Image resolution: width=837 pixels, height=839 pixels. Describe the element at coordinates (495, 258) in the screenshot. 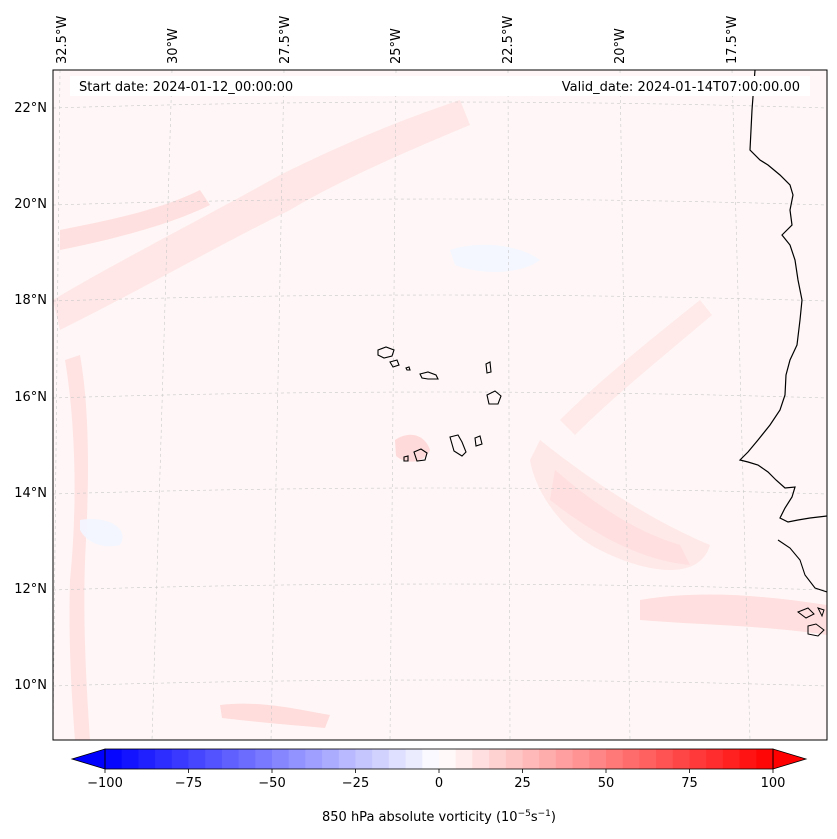

I see `vorticity-negative-patch` at that location.